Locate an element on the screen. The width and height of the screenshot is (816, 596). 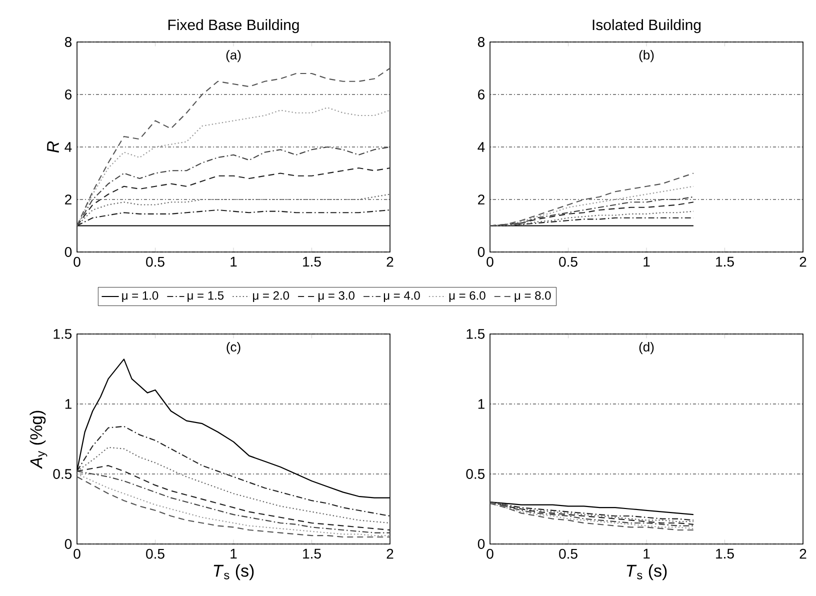
legend-label: μ = 3.0 is located at coordinates (336, 296).